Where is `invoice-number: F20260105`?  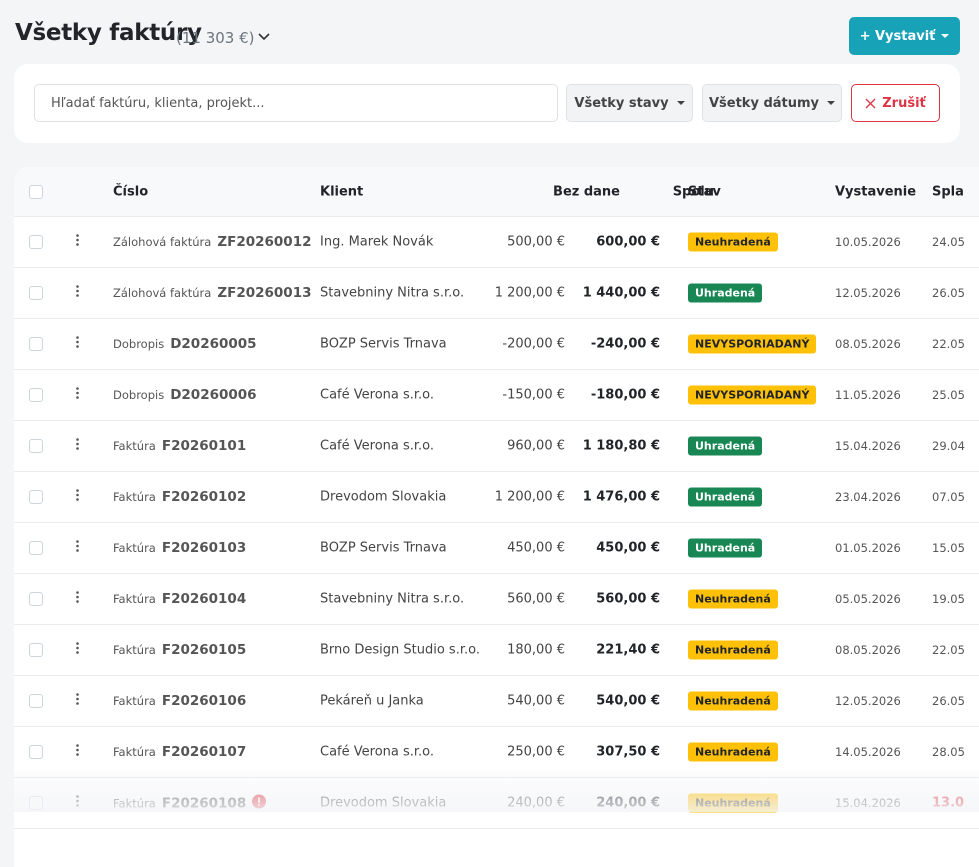
invoice-number: F20260105 is located at coordinates (204, 650).